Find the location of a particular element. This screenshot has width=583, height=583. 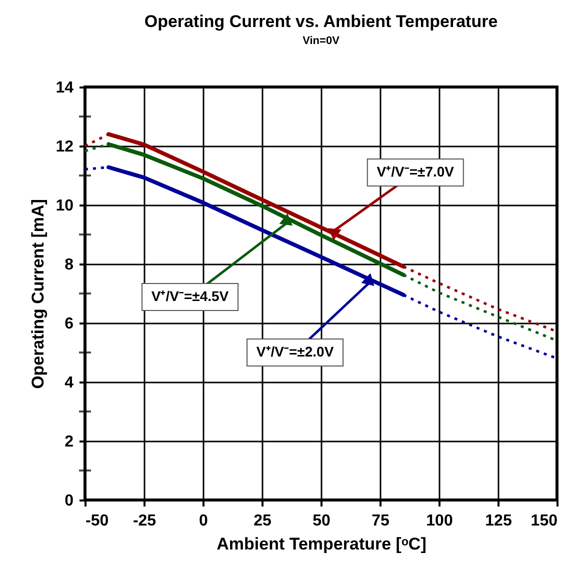

y-tick-label: 2 is located at coordinates (69, 442).